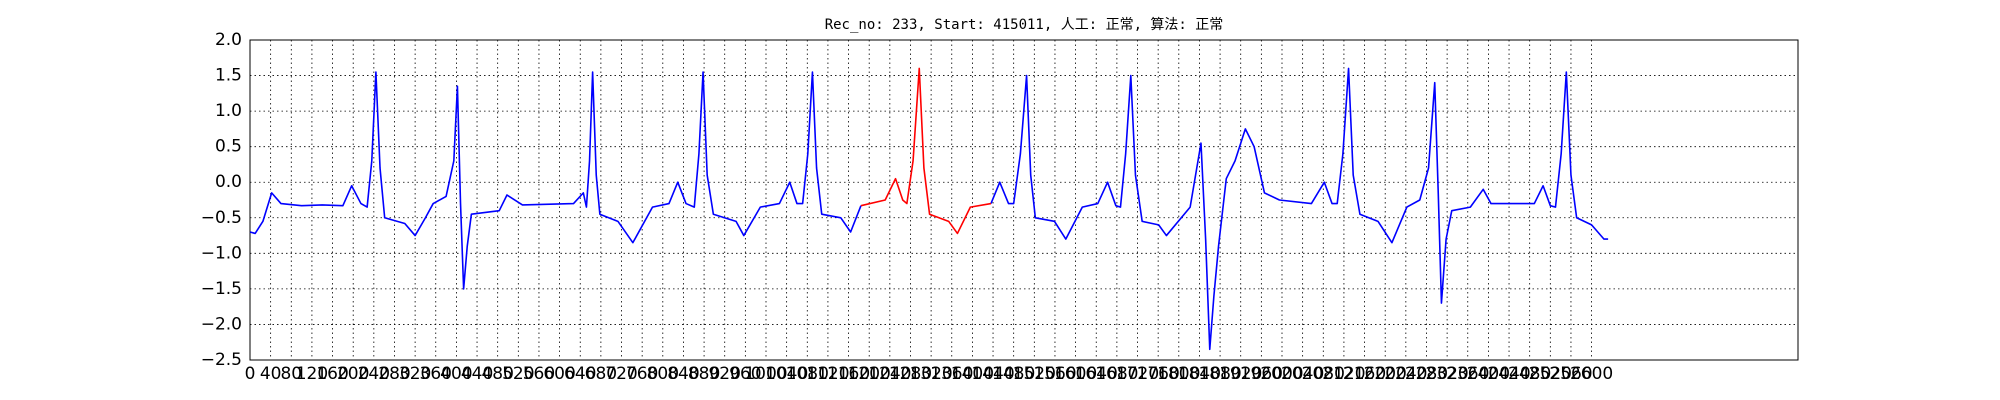 Image resolution: width=2000 pixels, height=400 pixels. I want to click on x-tick-label: 120, so click(312, 374).